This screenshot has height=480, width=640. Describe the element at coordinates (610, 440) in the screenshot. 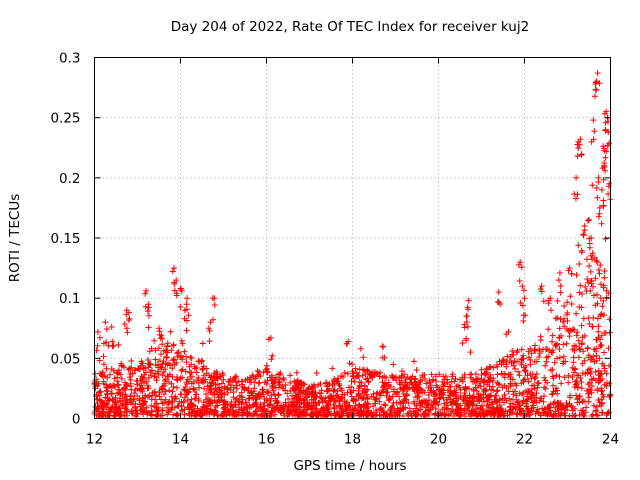

I see `x-tick-label: 24` at that location.